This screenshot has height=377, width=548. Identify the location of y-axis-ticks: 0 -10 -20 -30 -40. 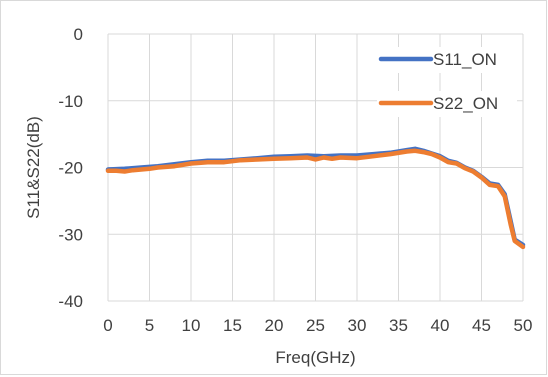
(70, 168).